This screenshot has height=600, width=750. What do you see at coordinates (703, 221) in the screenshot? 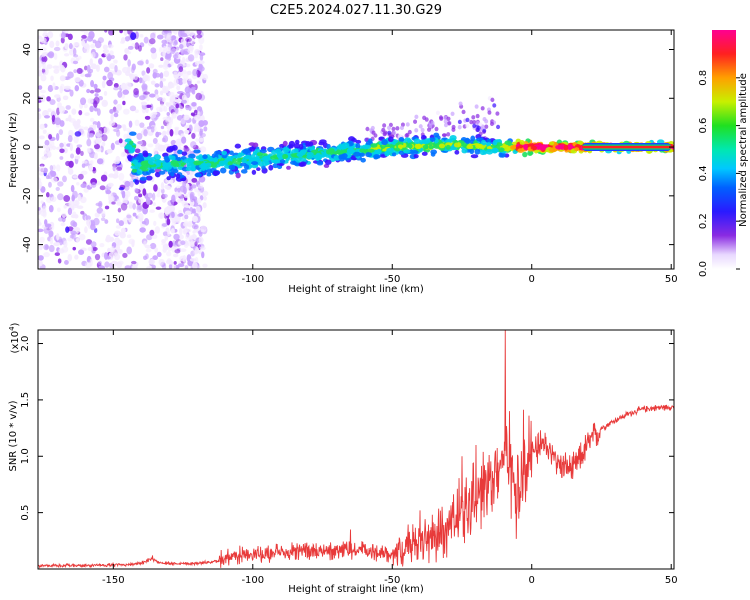
I see `colorbar-tick-label: 0.2` at bounding box center [703, 221].